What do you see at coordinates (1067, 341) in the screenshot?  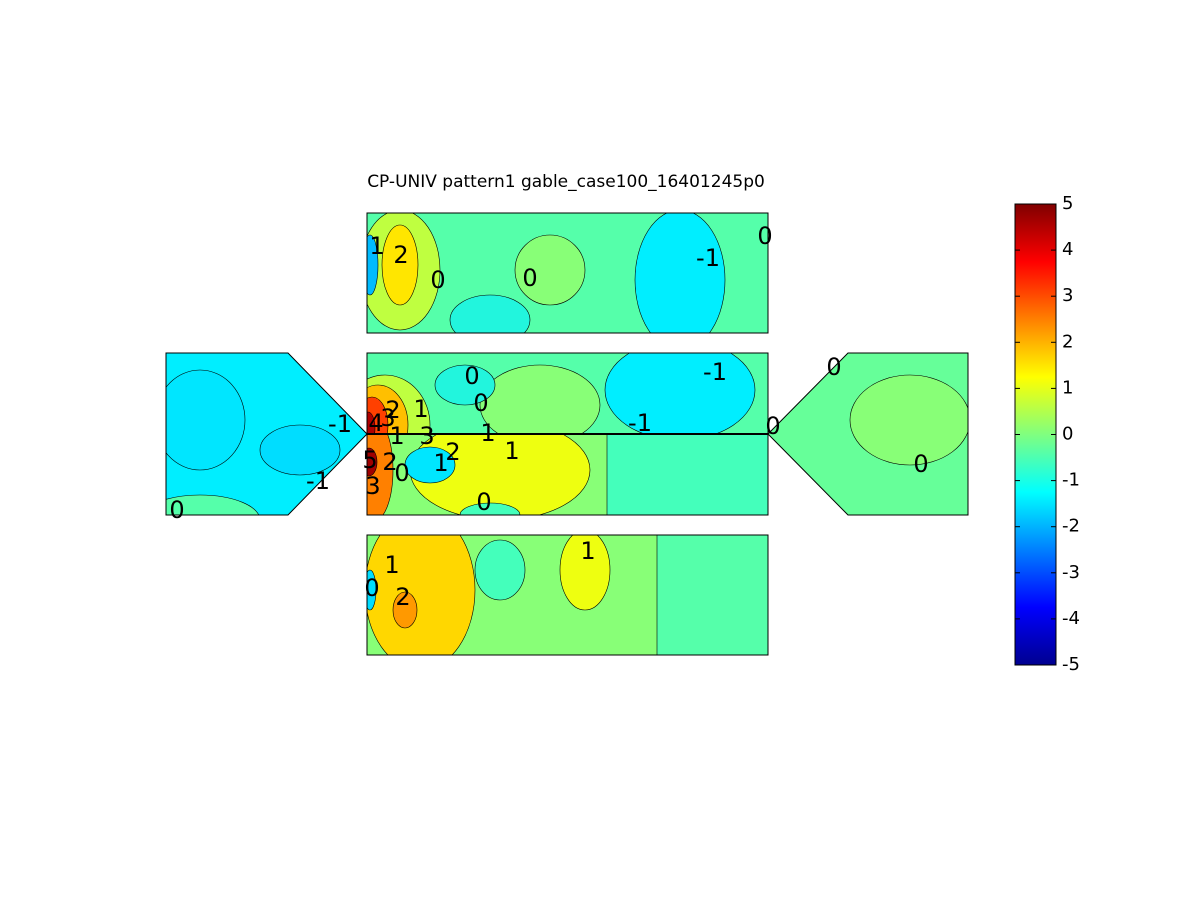 I see `colorbar-tick-label: 2` at bounding box center [1067, 341].